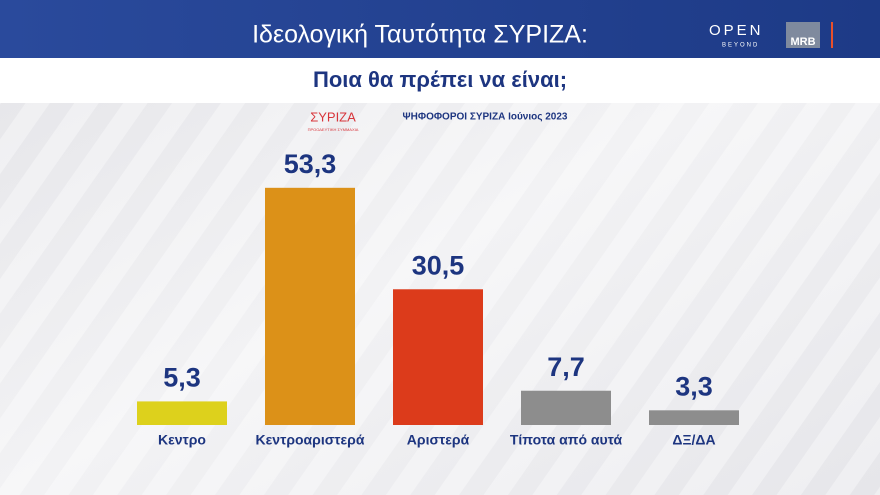 The height and width of the screenshot is (495, 880). I want to click on chart-subtitle: Ποια θα πρέπει να είναι;, so click(440, 79).